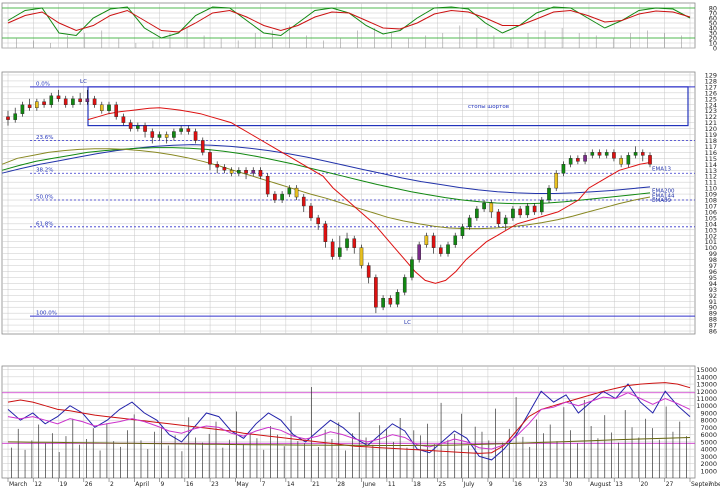 Image resolution: width=720 pixels, height=488 pixels. Describe the element at coordinates (708, 457) in the screenshot. I see `y-tick-label: 3000` at that location.